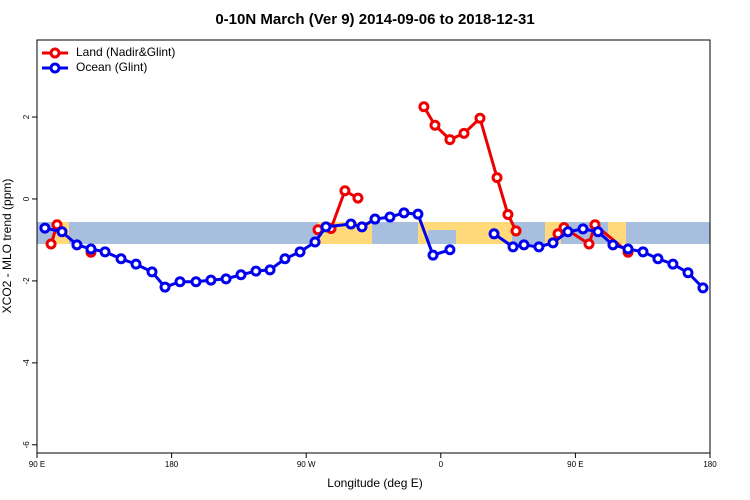 The height and width of the screenshot is (500, 750). What do you see at coordinates (7, 246) in the screenshot?
I see `y-axis-label: XCO2 - MLO trend (ppm)` at bounding box center [7, 246].